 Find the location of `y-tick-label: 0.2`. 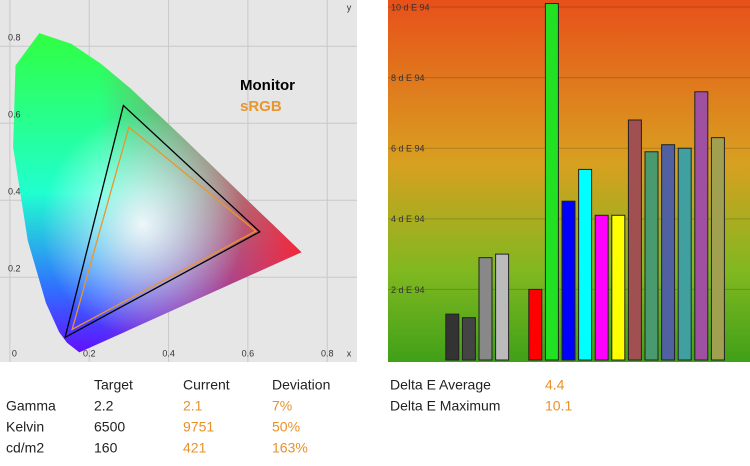

y-tick-label: 0.2 is located at coordinates (14, 269).